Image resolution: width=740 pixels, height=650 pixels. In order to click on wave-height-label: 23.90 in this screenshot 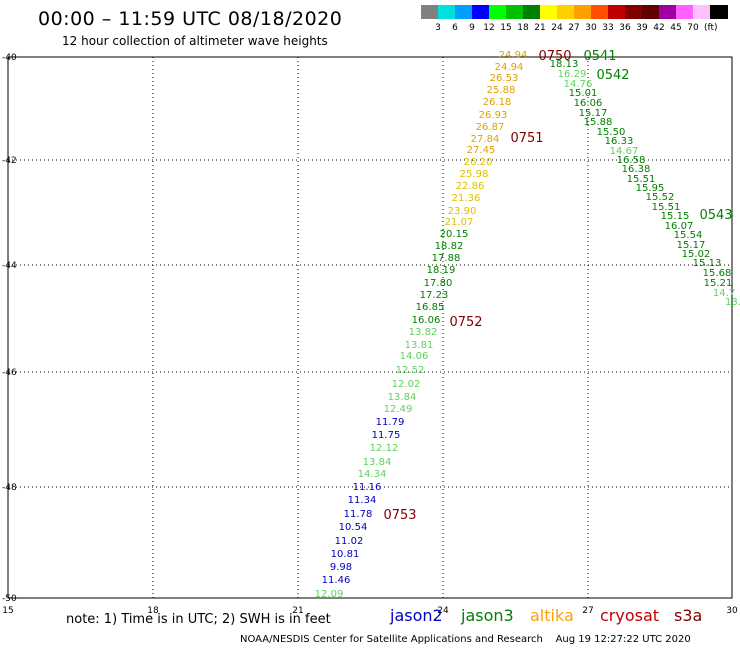, I will do `click(462, 211)`.